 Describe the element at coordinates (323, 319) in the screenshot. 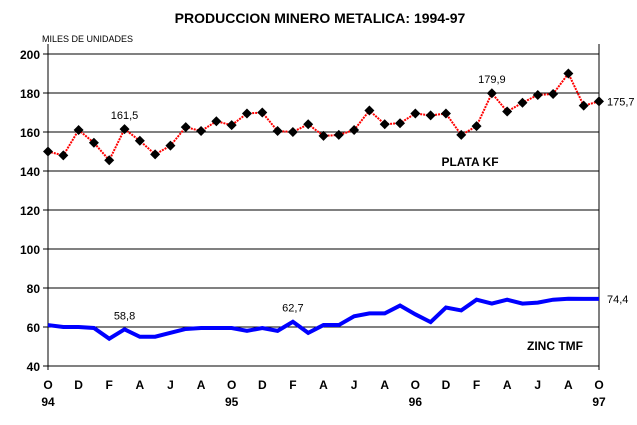

I see `series-line-zinc` at that location.